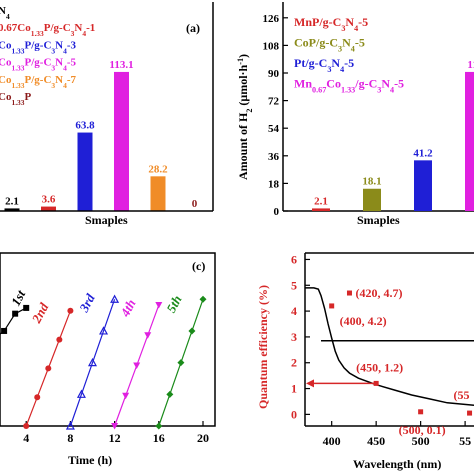 This screenshot has width=474, height=474. I want to click on panel-d-y-tick-label: 0, so click(294, 414).